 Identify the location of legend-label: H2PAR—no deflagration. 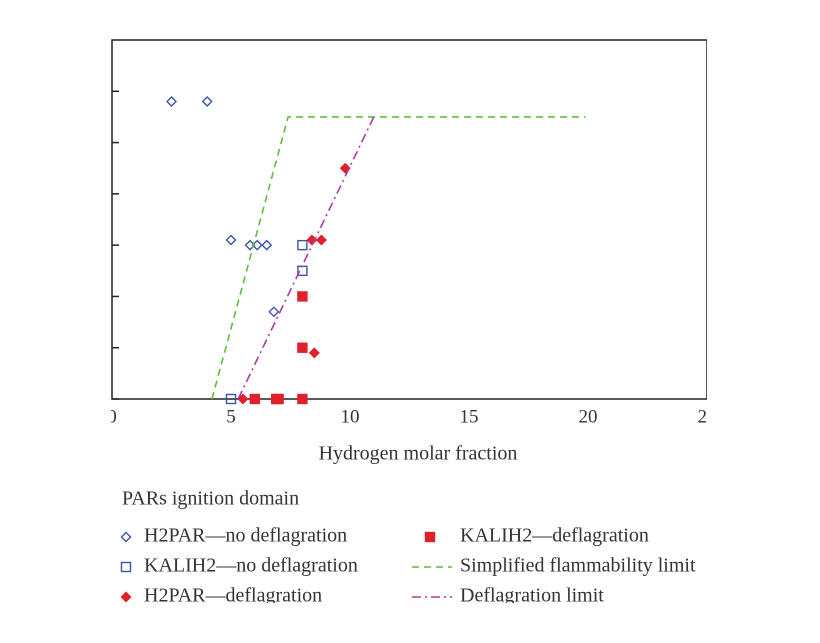
(245, 536).